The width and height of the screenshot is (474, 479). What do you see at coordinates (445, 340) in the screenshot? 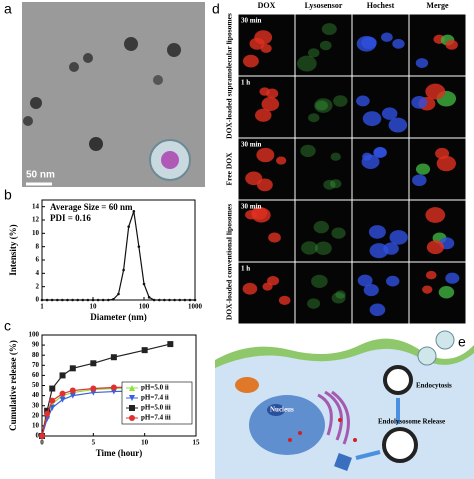
I see `liposome` at bounding box center [445, 340].